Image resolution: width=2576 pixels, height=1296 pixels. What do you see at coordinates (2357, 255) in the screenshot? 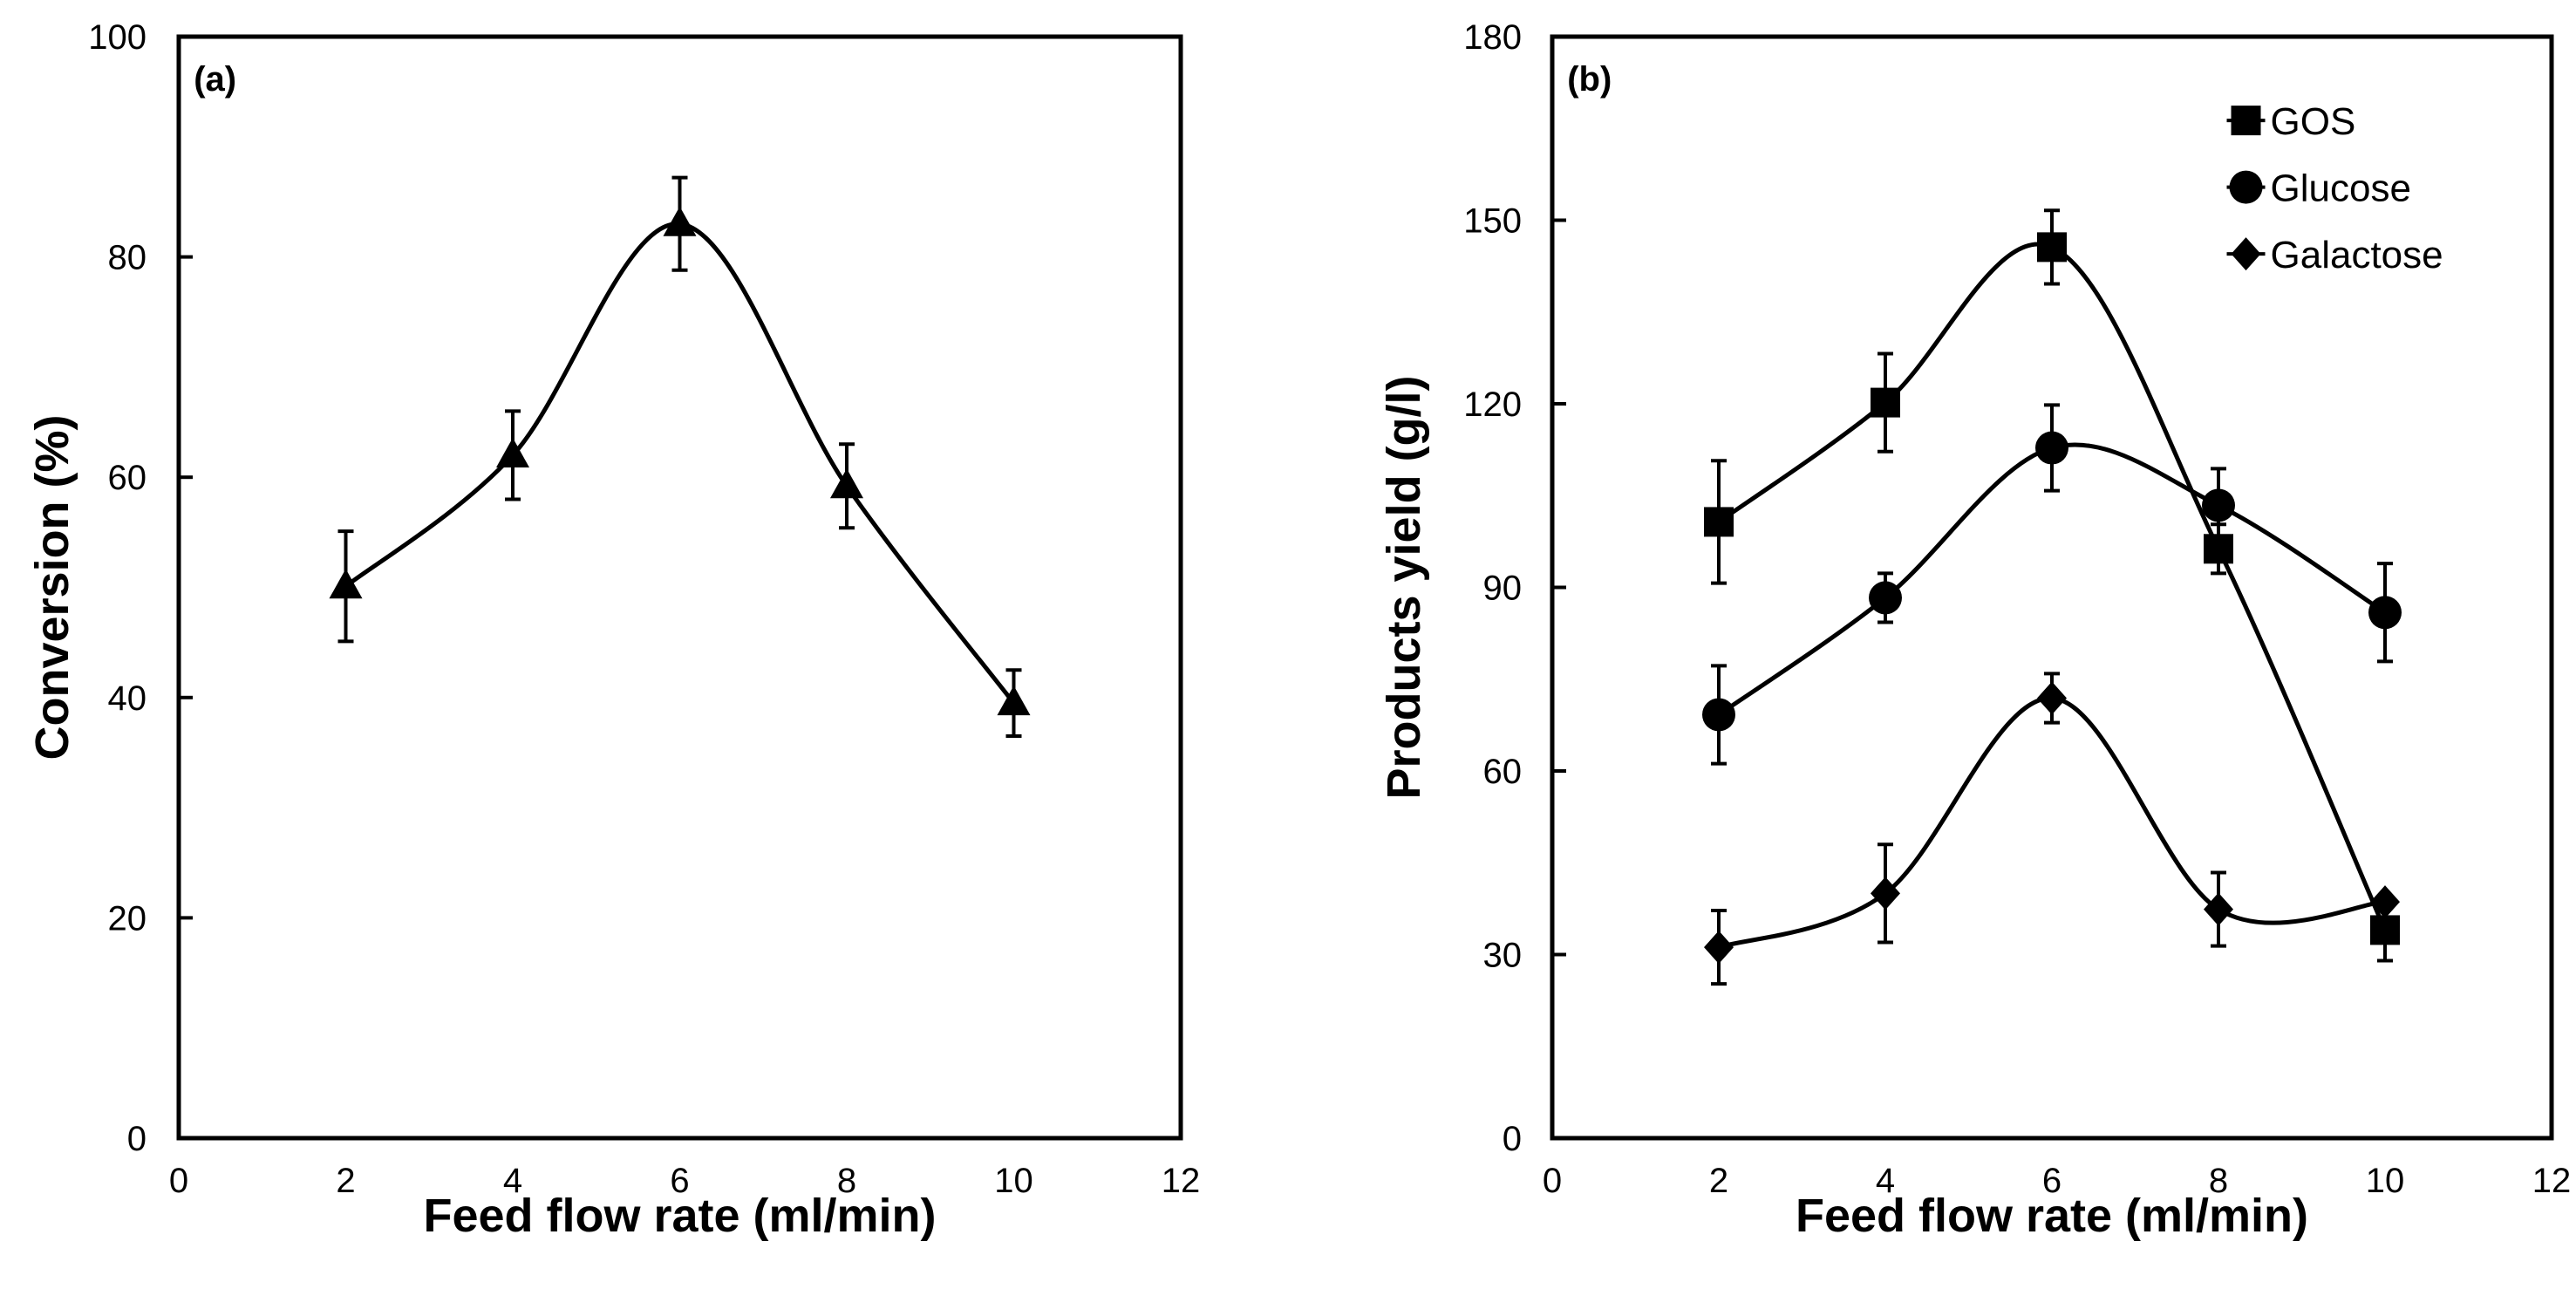
I see `legend-label: Galactose` at bounding box center [2357, 255].